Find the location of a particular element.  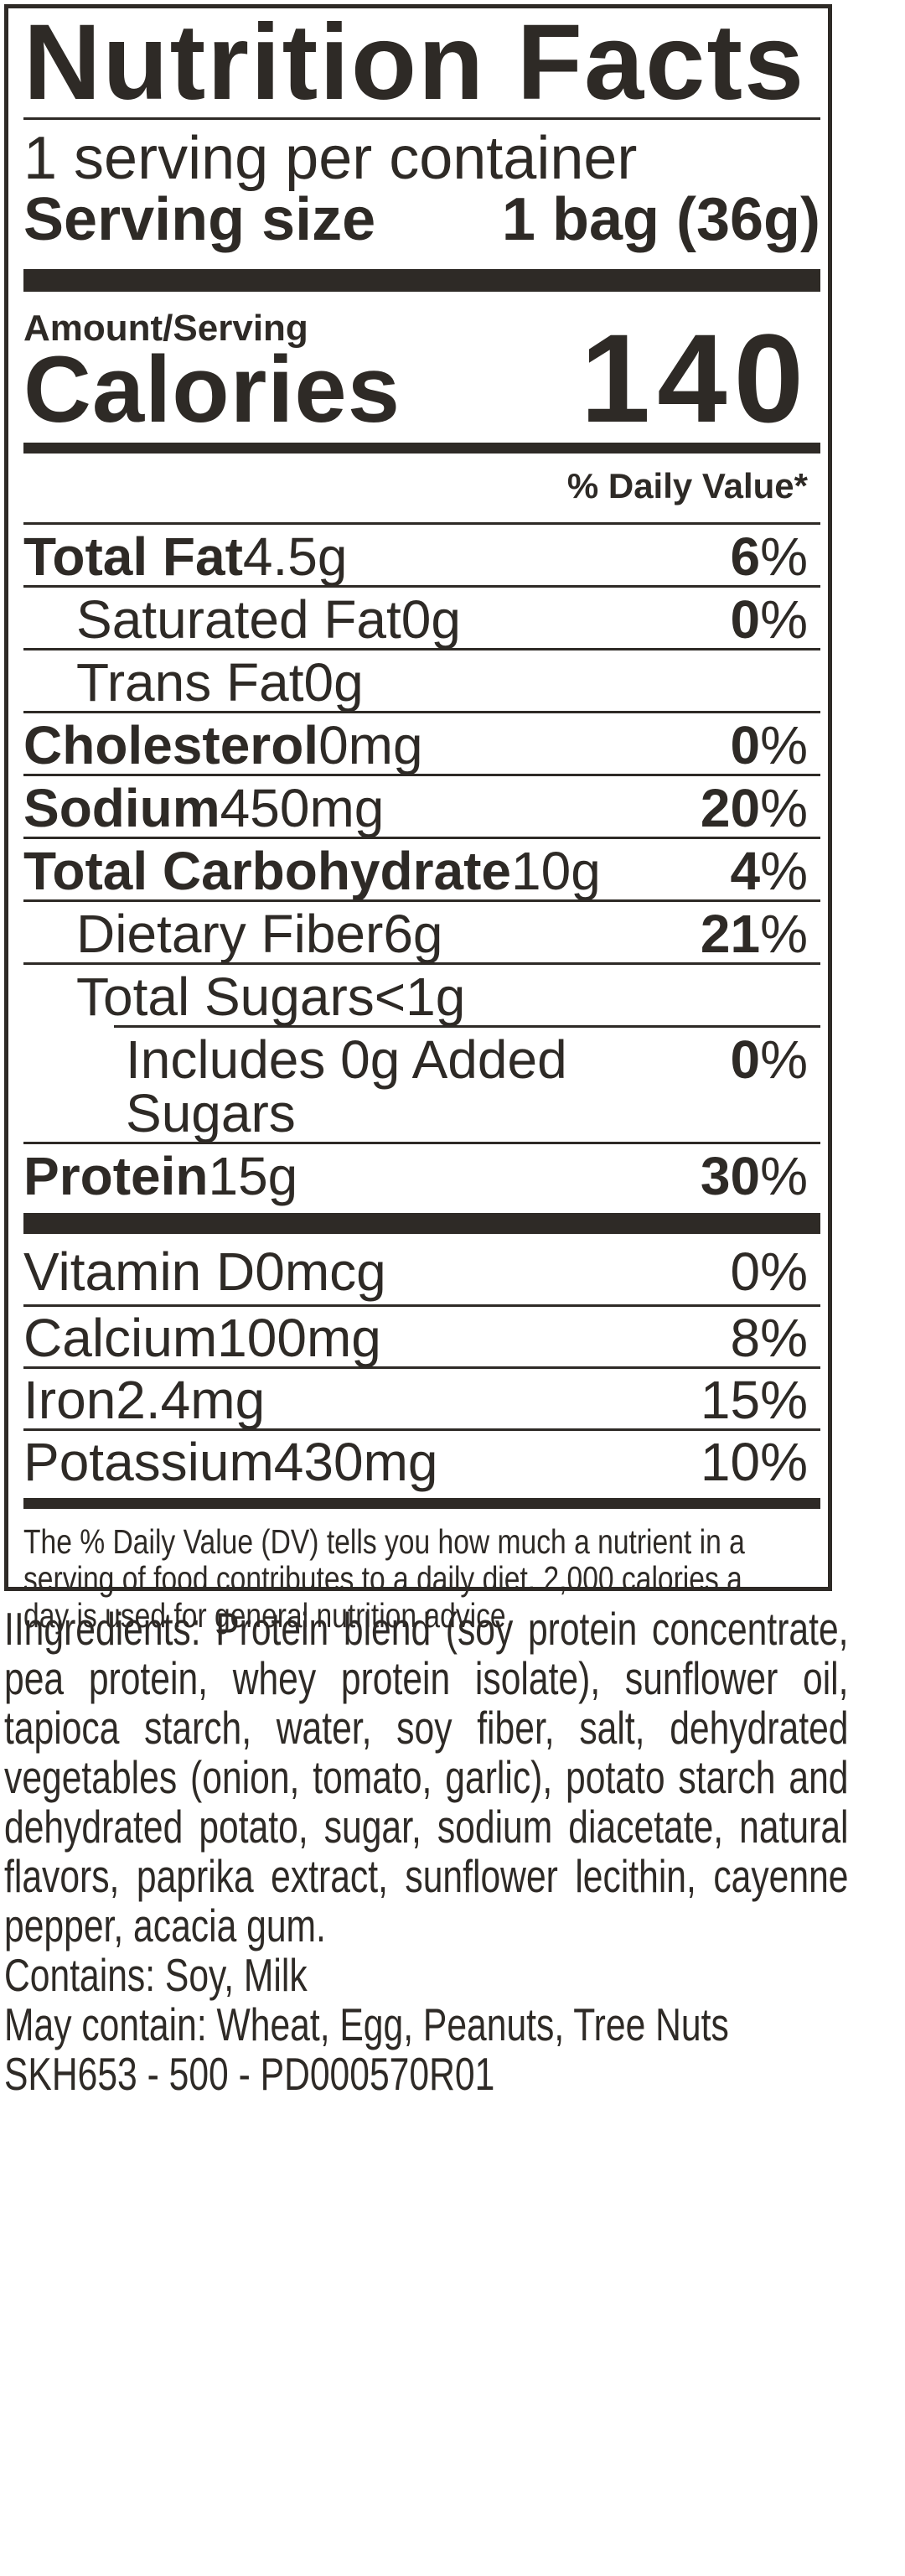

nutrient-amount: 430mg is located at coordinates (355, 1462).